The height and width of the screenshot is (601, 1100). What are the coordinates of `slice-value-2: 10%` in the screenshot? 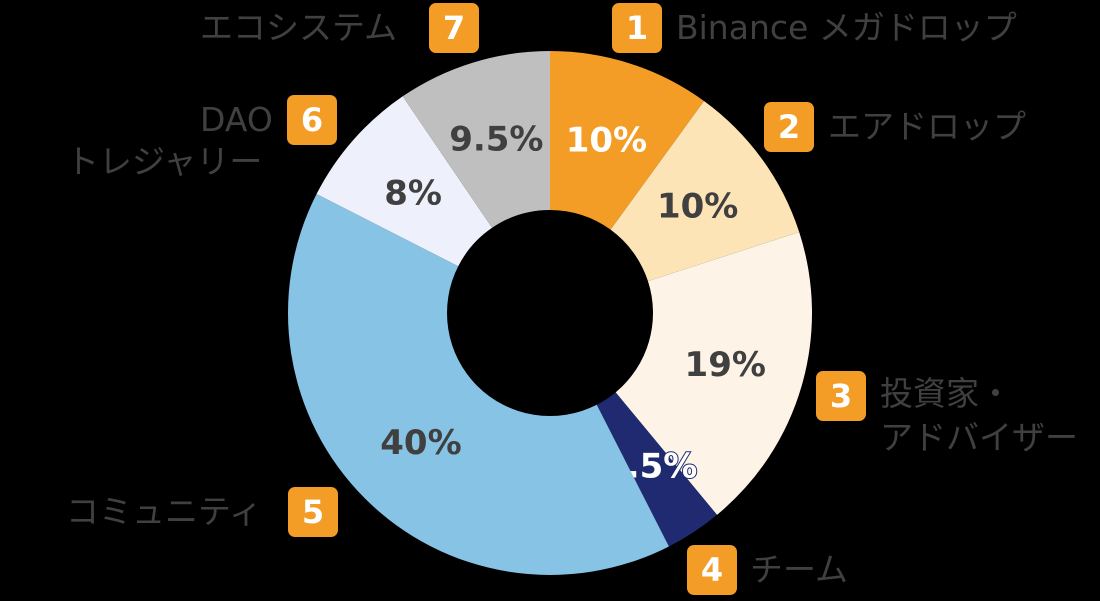 It's located at (697, 207).